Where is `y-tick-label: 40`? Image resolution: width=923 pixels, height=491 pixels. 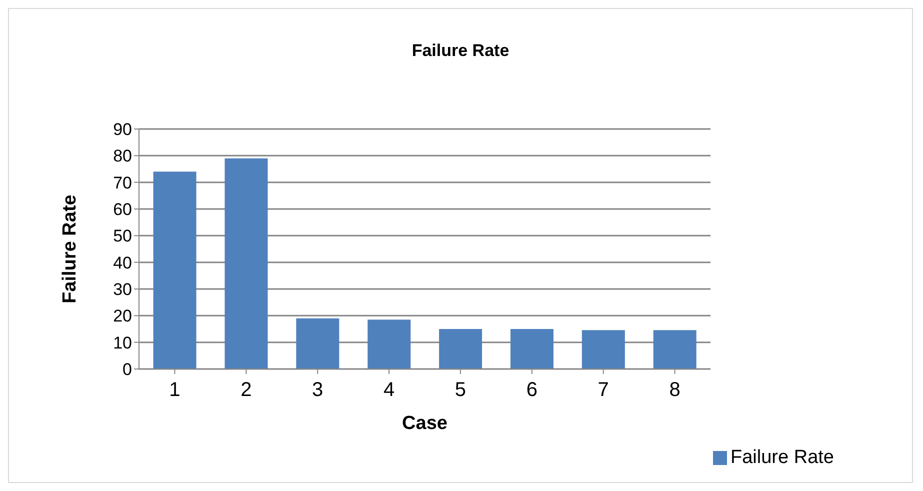 y-tick-label: 40 is located at coordinates (122, 262).